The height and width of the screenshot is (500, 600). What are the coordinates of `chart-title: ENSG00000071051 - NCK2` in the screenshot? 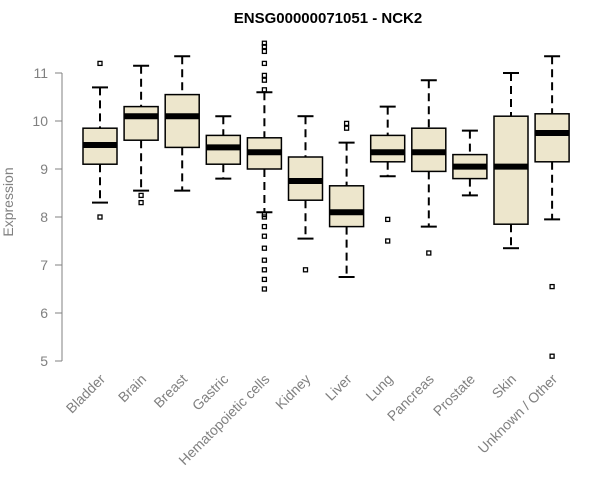 It's located at (328, 18).